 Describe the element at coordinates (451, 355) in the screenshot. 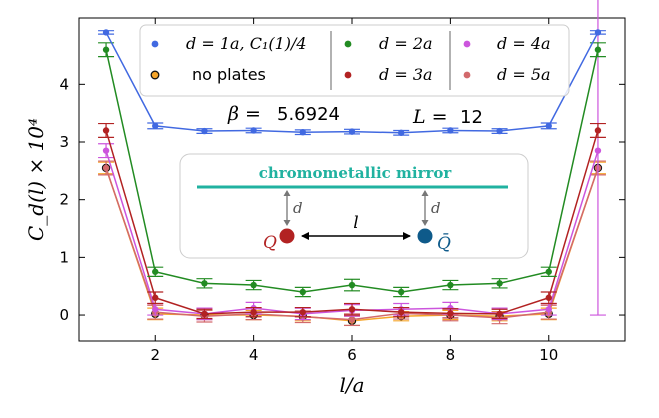

I see `x-tick-label: 8` at that location.